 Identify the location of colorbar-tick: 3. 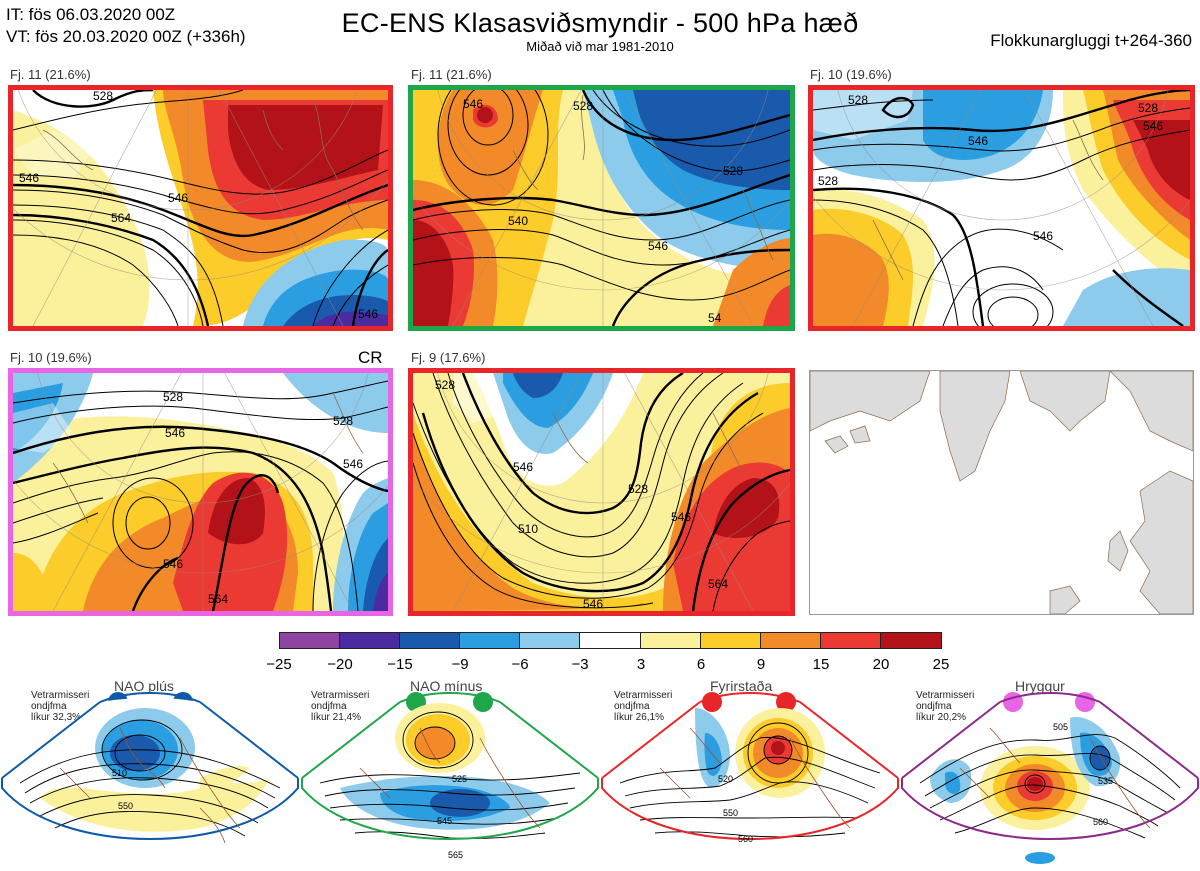
(641, 664).